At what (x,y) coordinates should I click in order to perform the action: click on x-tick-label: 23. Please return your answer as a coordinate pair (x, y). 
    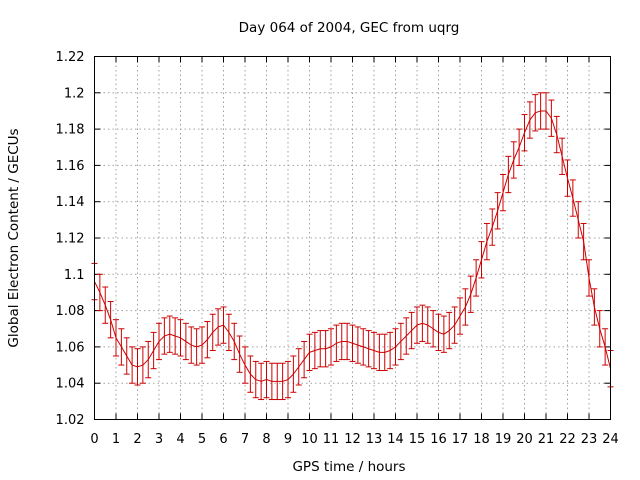
    Looking at the image, I should click on (589, 439).